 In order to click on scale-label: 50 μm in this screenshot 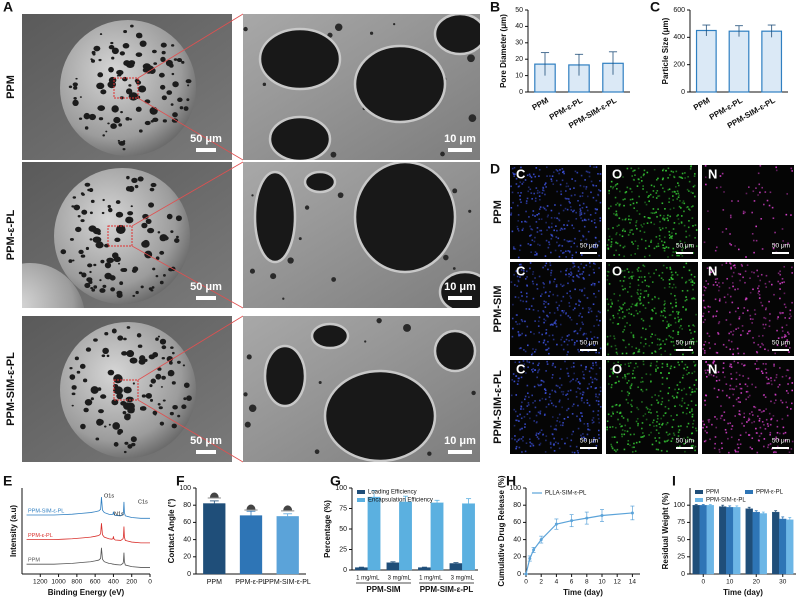, I will do `click(781, 246)`.